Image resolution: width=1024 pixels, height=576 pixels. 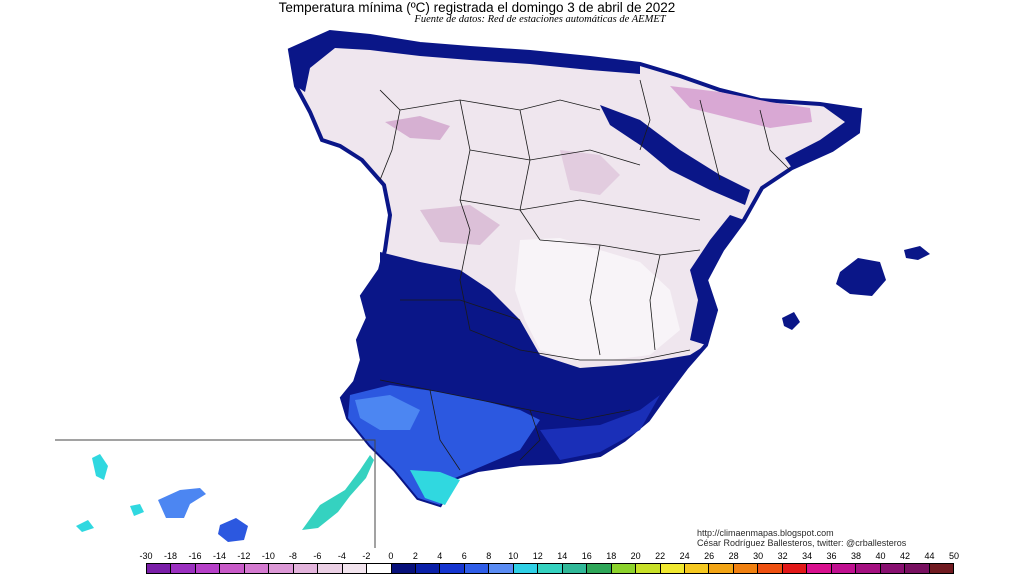 I want to click on cantabrian-coast, so click(x=465, y=62).